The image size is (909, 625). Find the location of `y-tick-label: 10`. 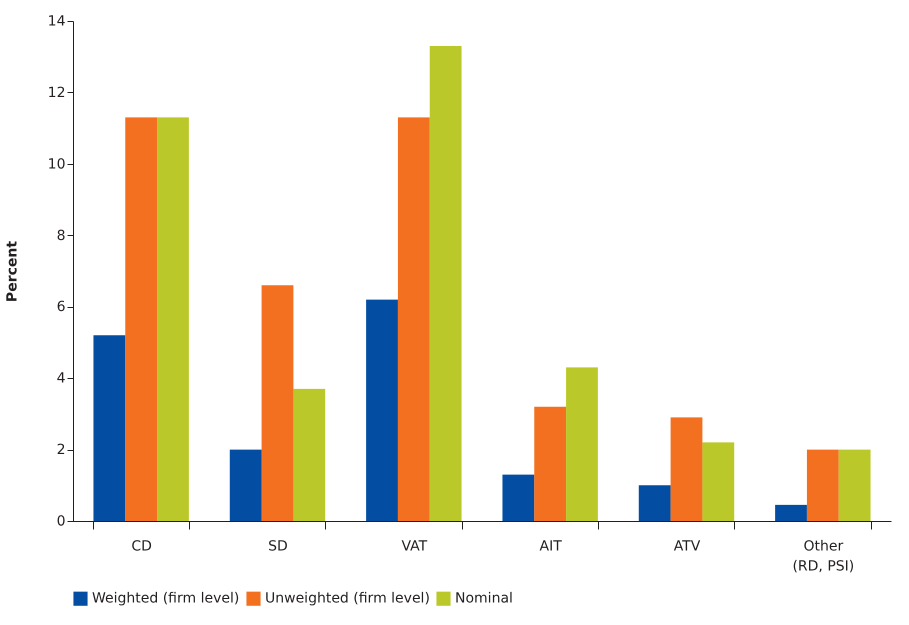

y-tick-label: 10 is located at coordinates (57, 164).